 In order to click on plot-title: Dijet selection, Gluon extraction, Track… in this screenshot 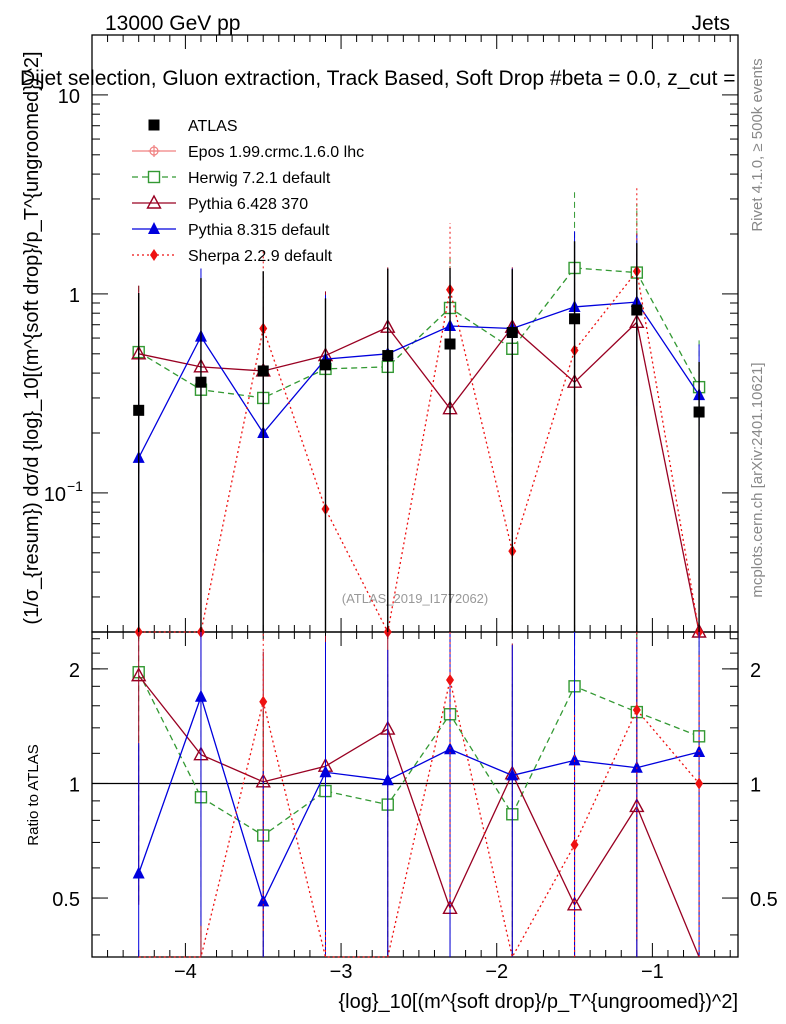, I will do `click(378, 78)`.